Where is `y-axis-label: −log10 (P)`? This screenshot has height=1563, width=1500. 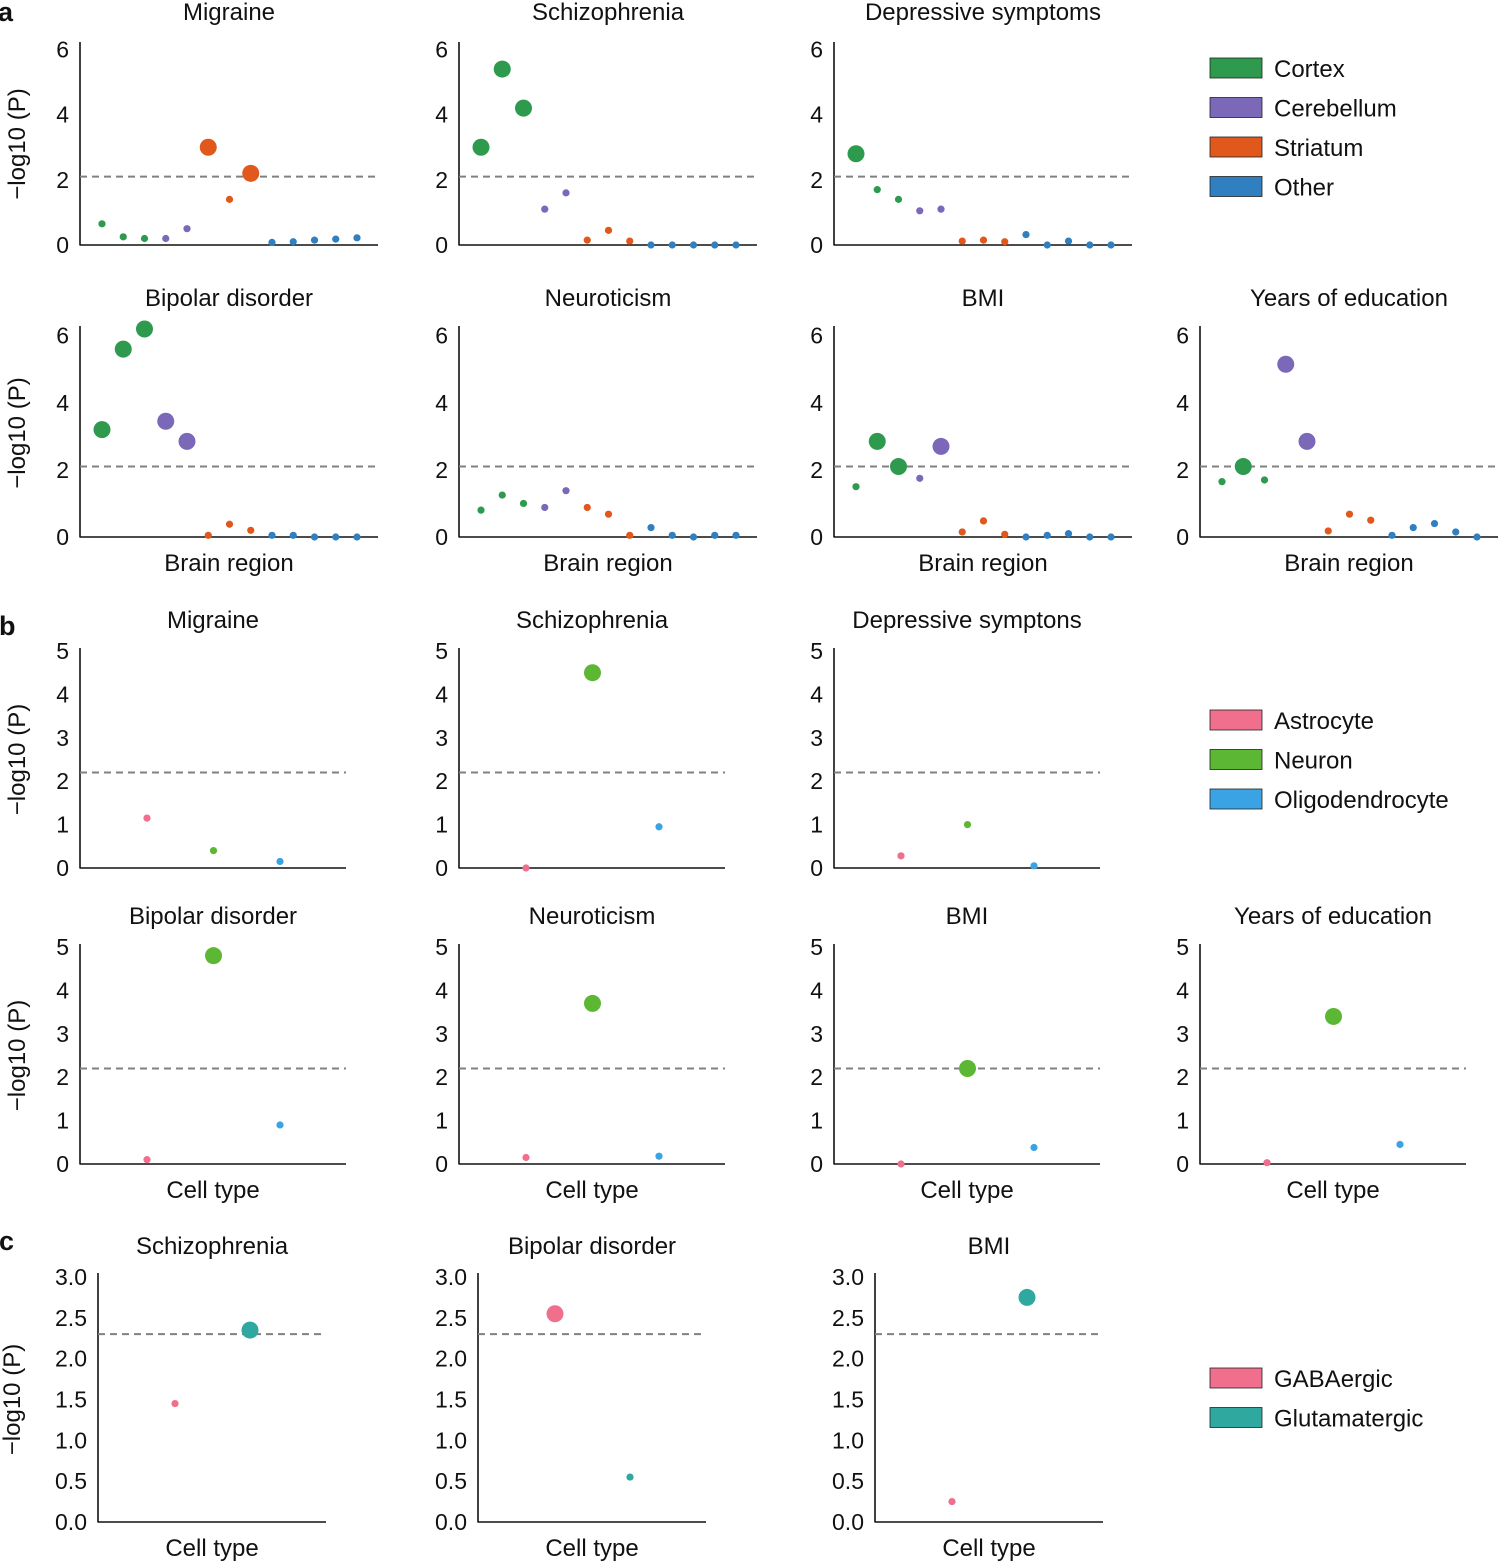 y-axis-label: −log10 (P) is located at coordinates (17, 759).